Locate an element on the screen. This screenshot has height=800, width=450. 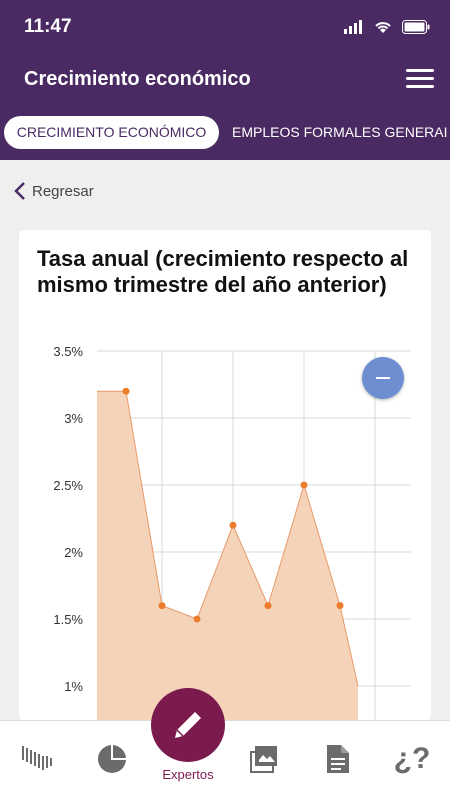
nav-pie is located at coordinates (112, 759).